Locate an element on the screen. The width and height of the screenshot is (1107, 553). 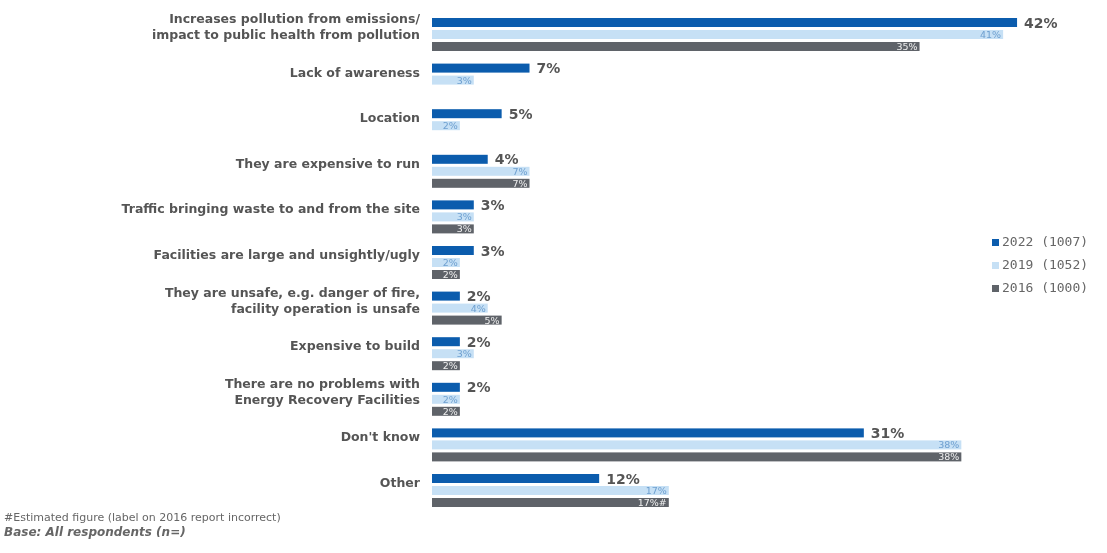
legend-label: 2016 (1000) is located at coordinates (1045, 287).